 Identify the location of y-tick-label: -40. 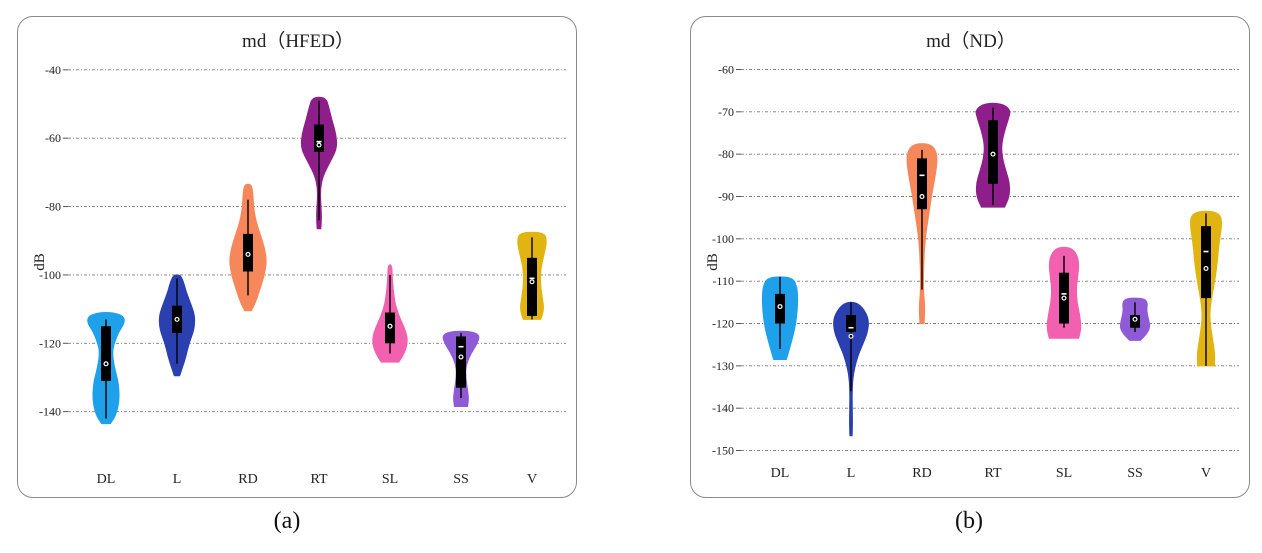
(53, 70).